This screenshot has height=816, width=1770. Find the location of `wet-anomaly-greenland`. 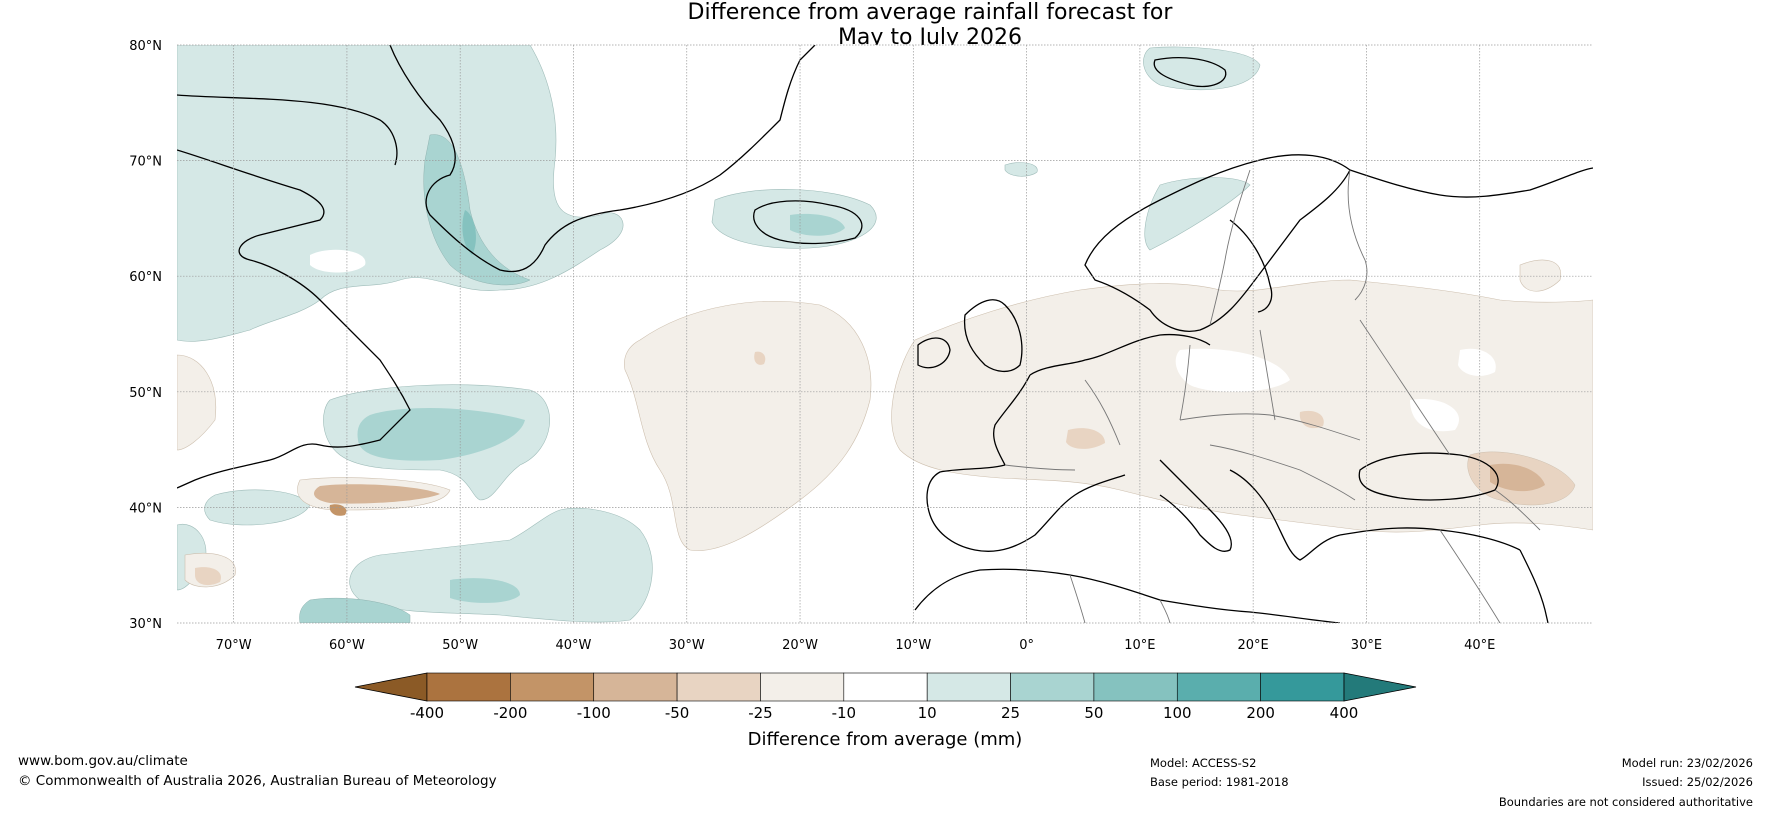

wet-anomaly-greenland is located at coordinates (400, 193).